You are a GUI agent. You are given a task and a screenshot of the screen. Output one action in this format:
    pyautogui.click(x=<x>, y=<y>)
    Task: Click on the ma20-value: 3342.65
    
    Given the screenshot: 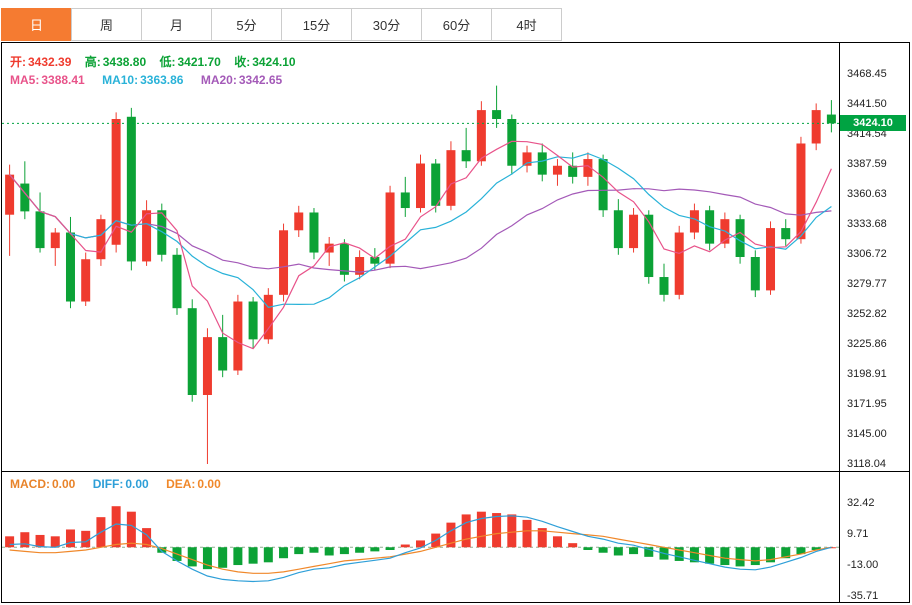 What is the action you would take?
    pyautogui.click(x=260, y=80)
    